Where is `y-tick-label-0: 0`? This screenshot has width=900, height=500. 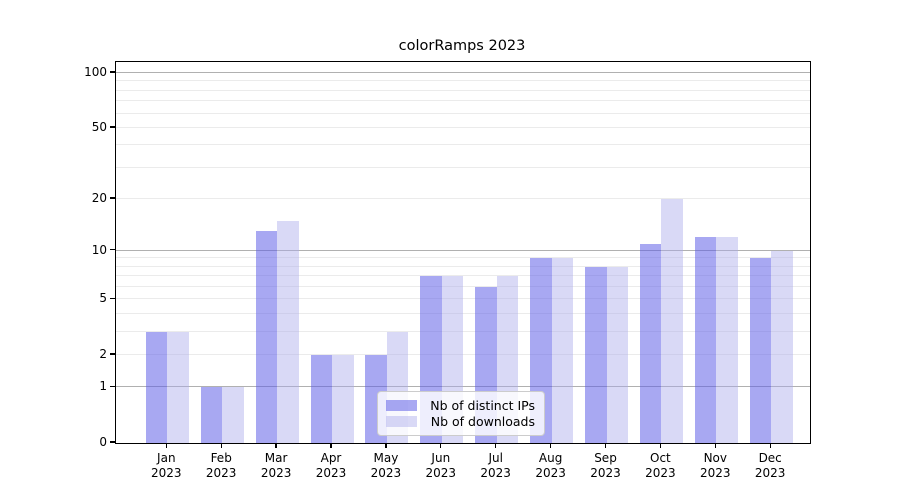
y-tick-label-0: 0 is located at coordinates (103, 442).